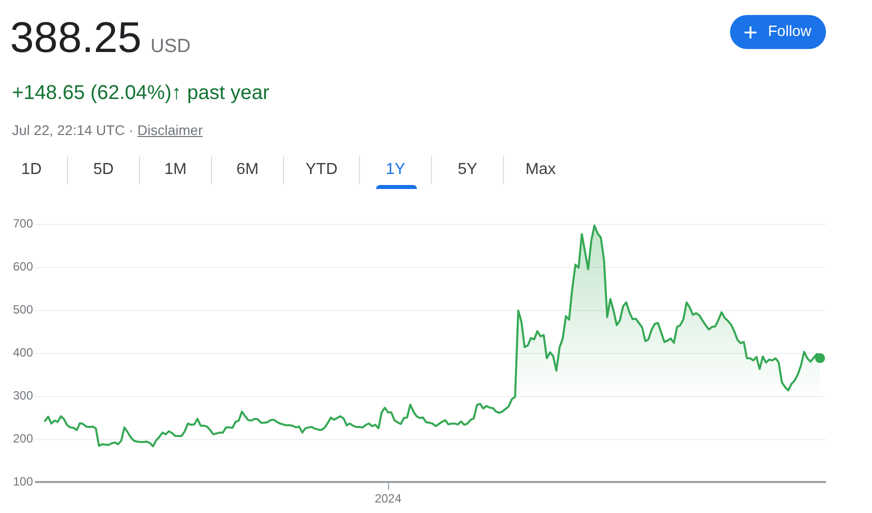  Describe the element at coordinates (170, 130) in the screenshot. I see `text: Disclaimer` at that location.